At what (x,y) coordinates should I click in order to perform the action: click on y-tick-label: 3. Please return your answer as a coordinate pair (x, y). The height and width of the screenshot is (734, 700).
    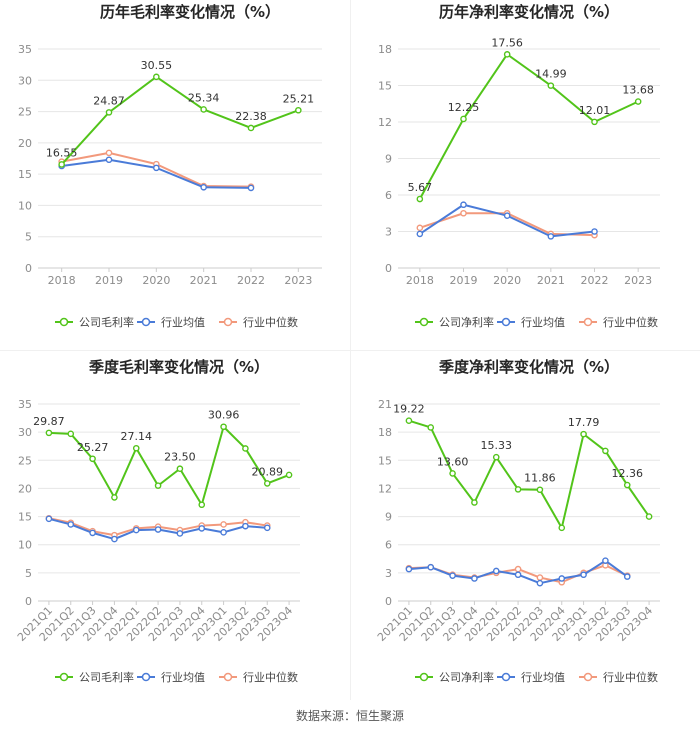
    Looking at the image, I should click on (388, 232).